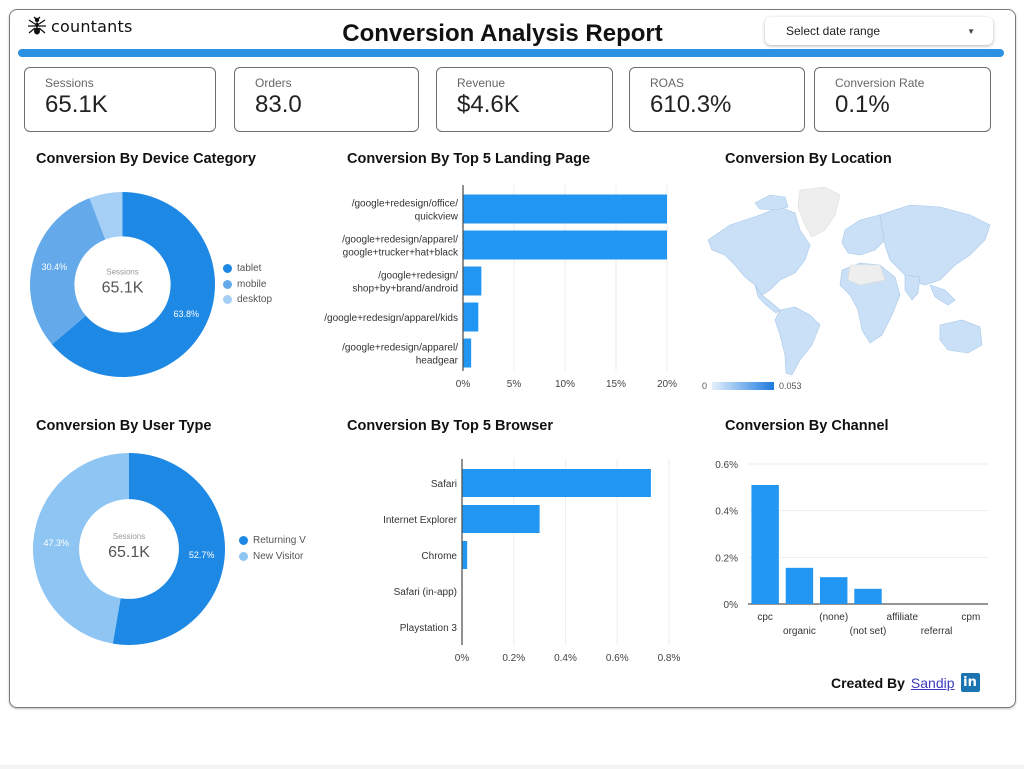  What do you see at coordinates (469, 159) in the screenshot?
I see `landing-chart-title: Conversion By Top 5 Landing Page` at bounding box center [469, 159].